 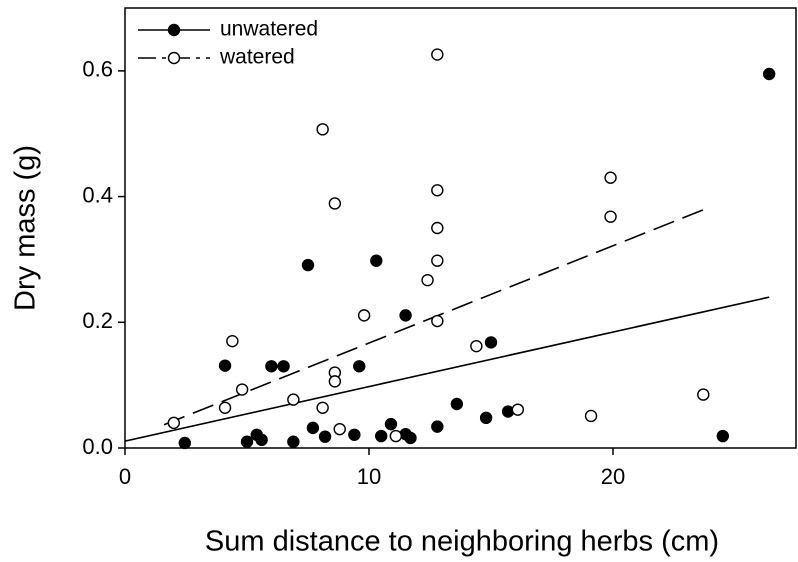 What do you see at coordinates (97, 69) in the screenshot?
I see `y-tick-label: 0.6` at bounding box center [97, 69].